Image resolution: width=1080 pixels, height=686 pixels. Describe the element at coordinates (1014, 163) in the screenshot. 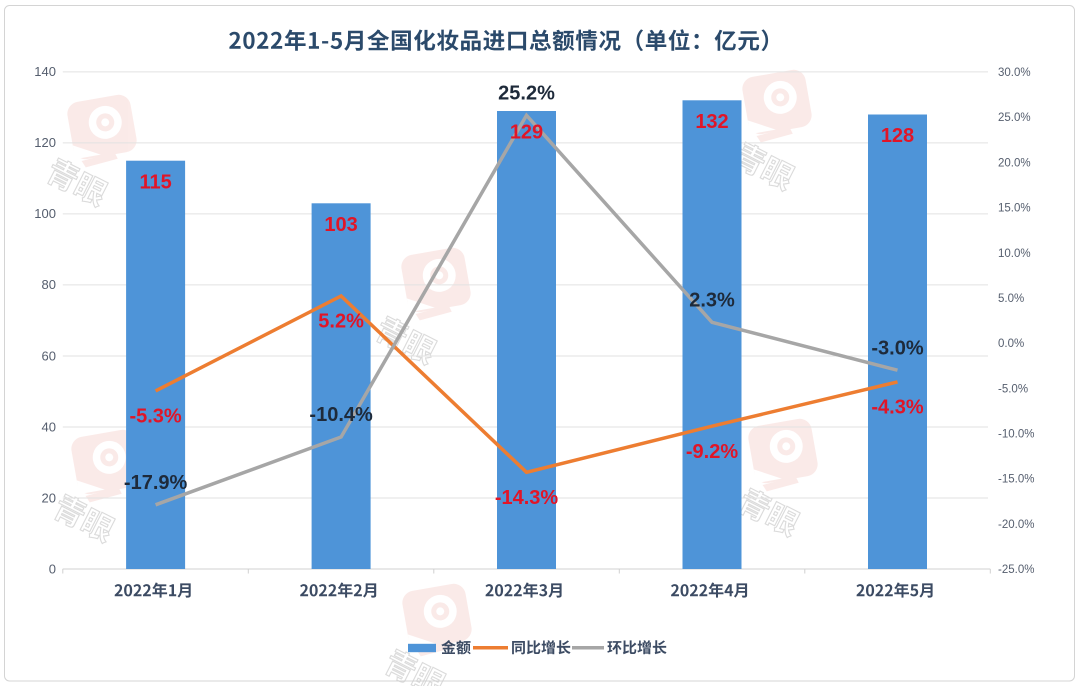

I see `svg-text: 20.0%` at that location.